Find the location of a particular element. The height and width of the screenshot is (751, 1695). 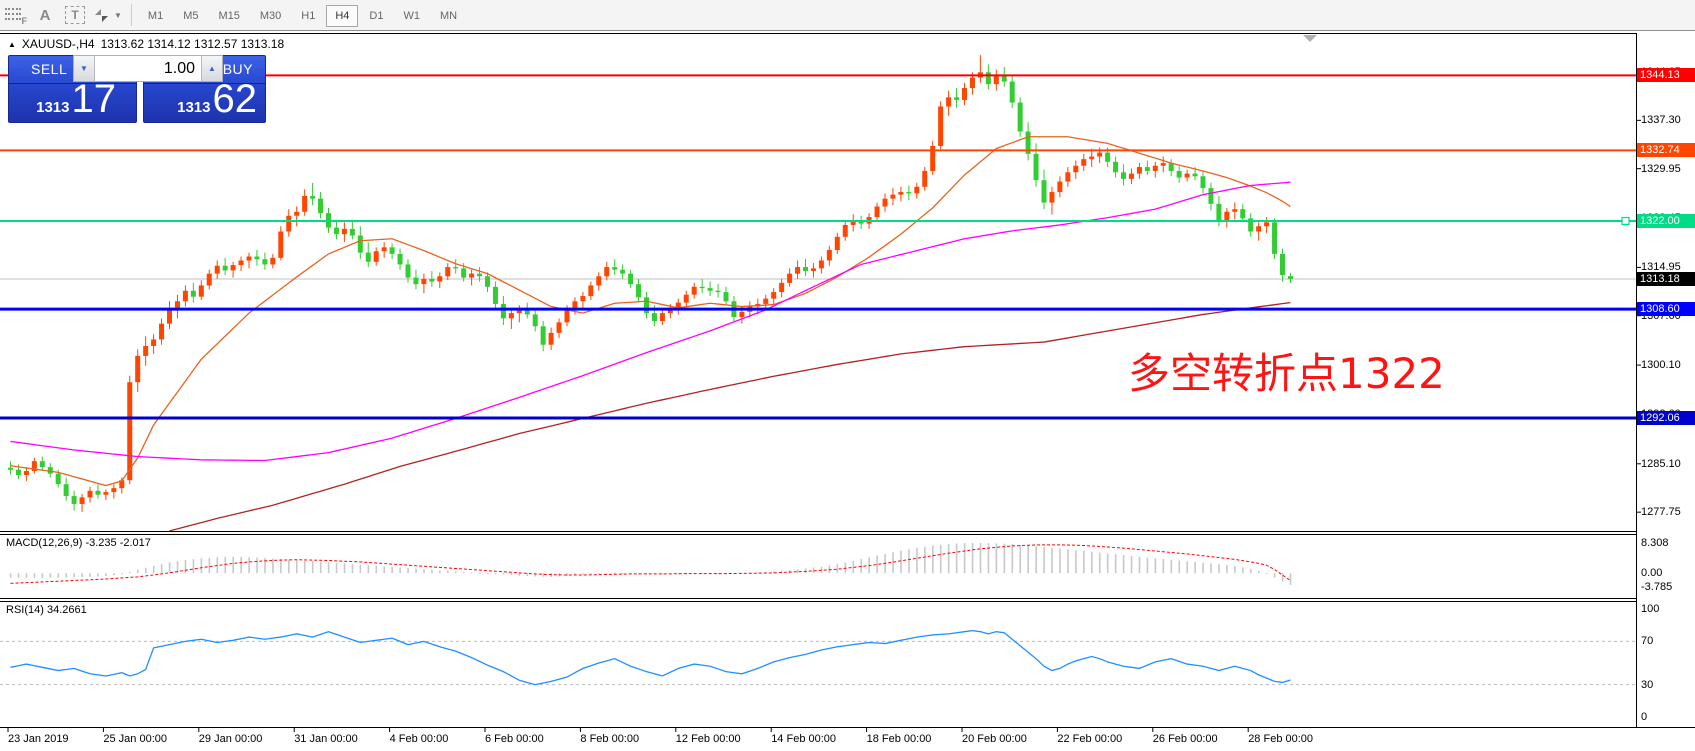

collapse-arrow-icon: ▲ is located at coordinates (12, 44).